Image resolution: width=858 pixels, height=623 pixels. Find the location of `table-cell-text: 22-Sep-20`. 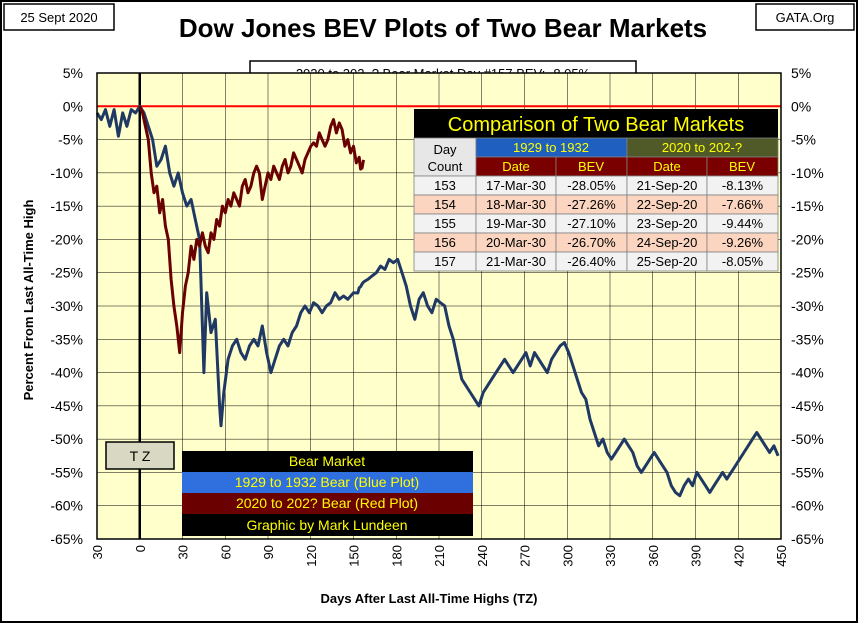

table-cell-text: 22-Sep-20 is located at coordinates (667, 204).